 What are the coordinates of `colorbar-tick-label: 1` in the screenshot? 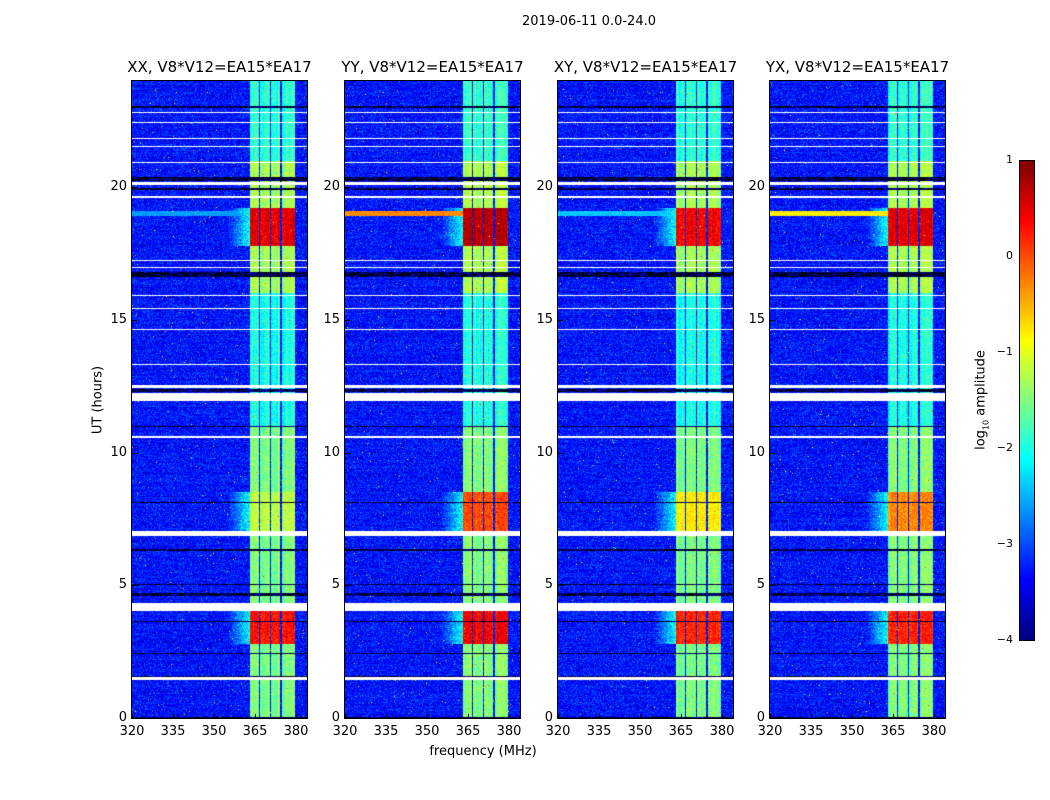 It's located at (1009, 159).